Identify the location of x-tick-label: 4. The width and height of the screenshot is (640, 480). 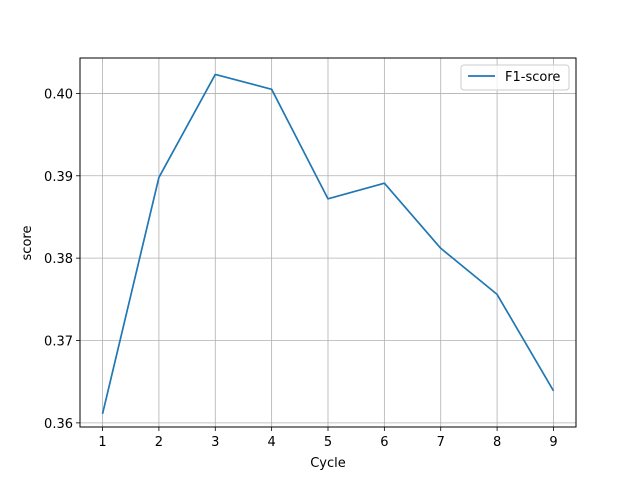
(271, 442).